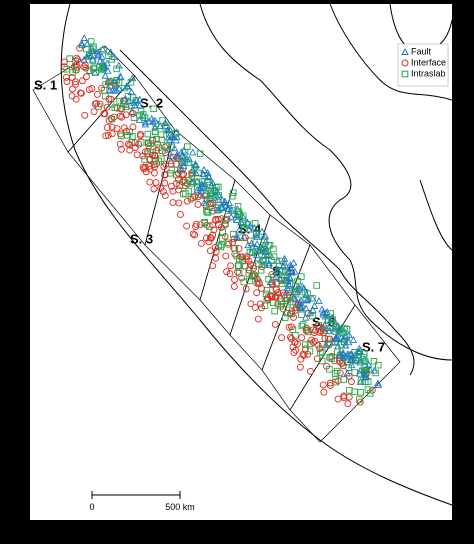  I want to click on legend-item: Fault, so click(416, 51).